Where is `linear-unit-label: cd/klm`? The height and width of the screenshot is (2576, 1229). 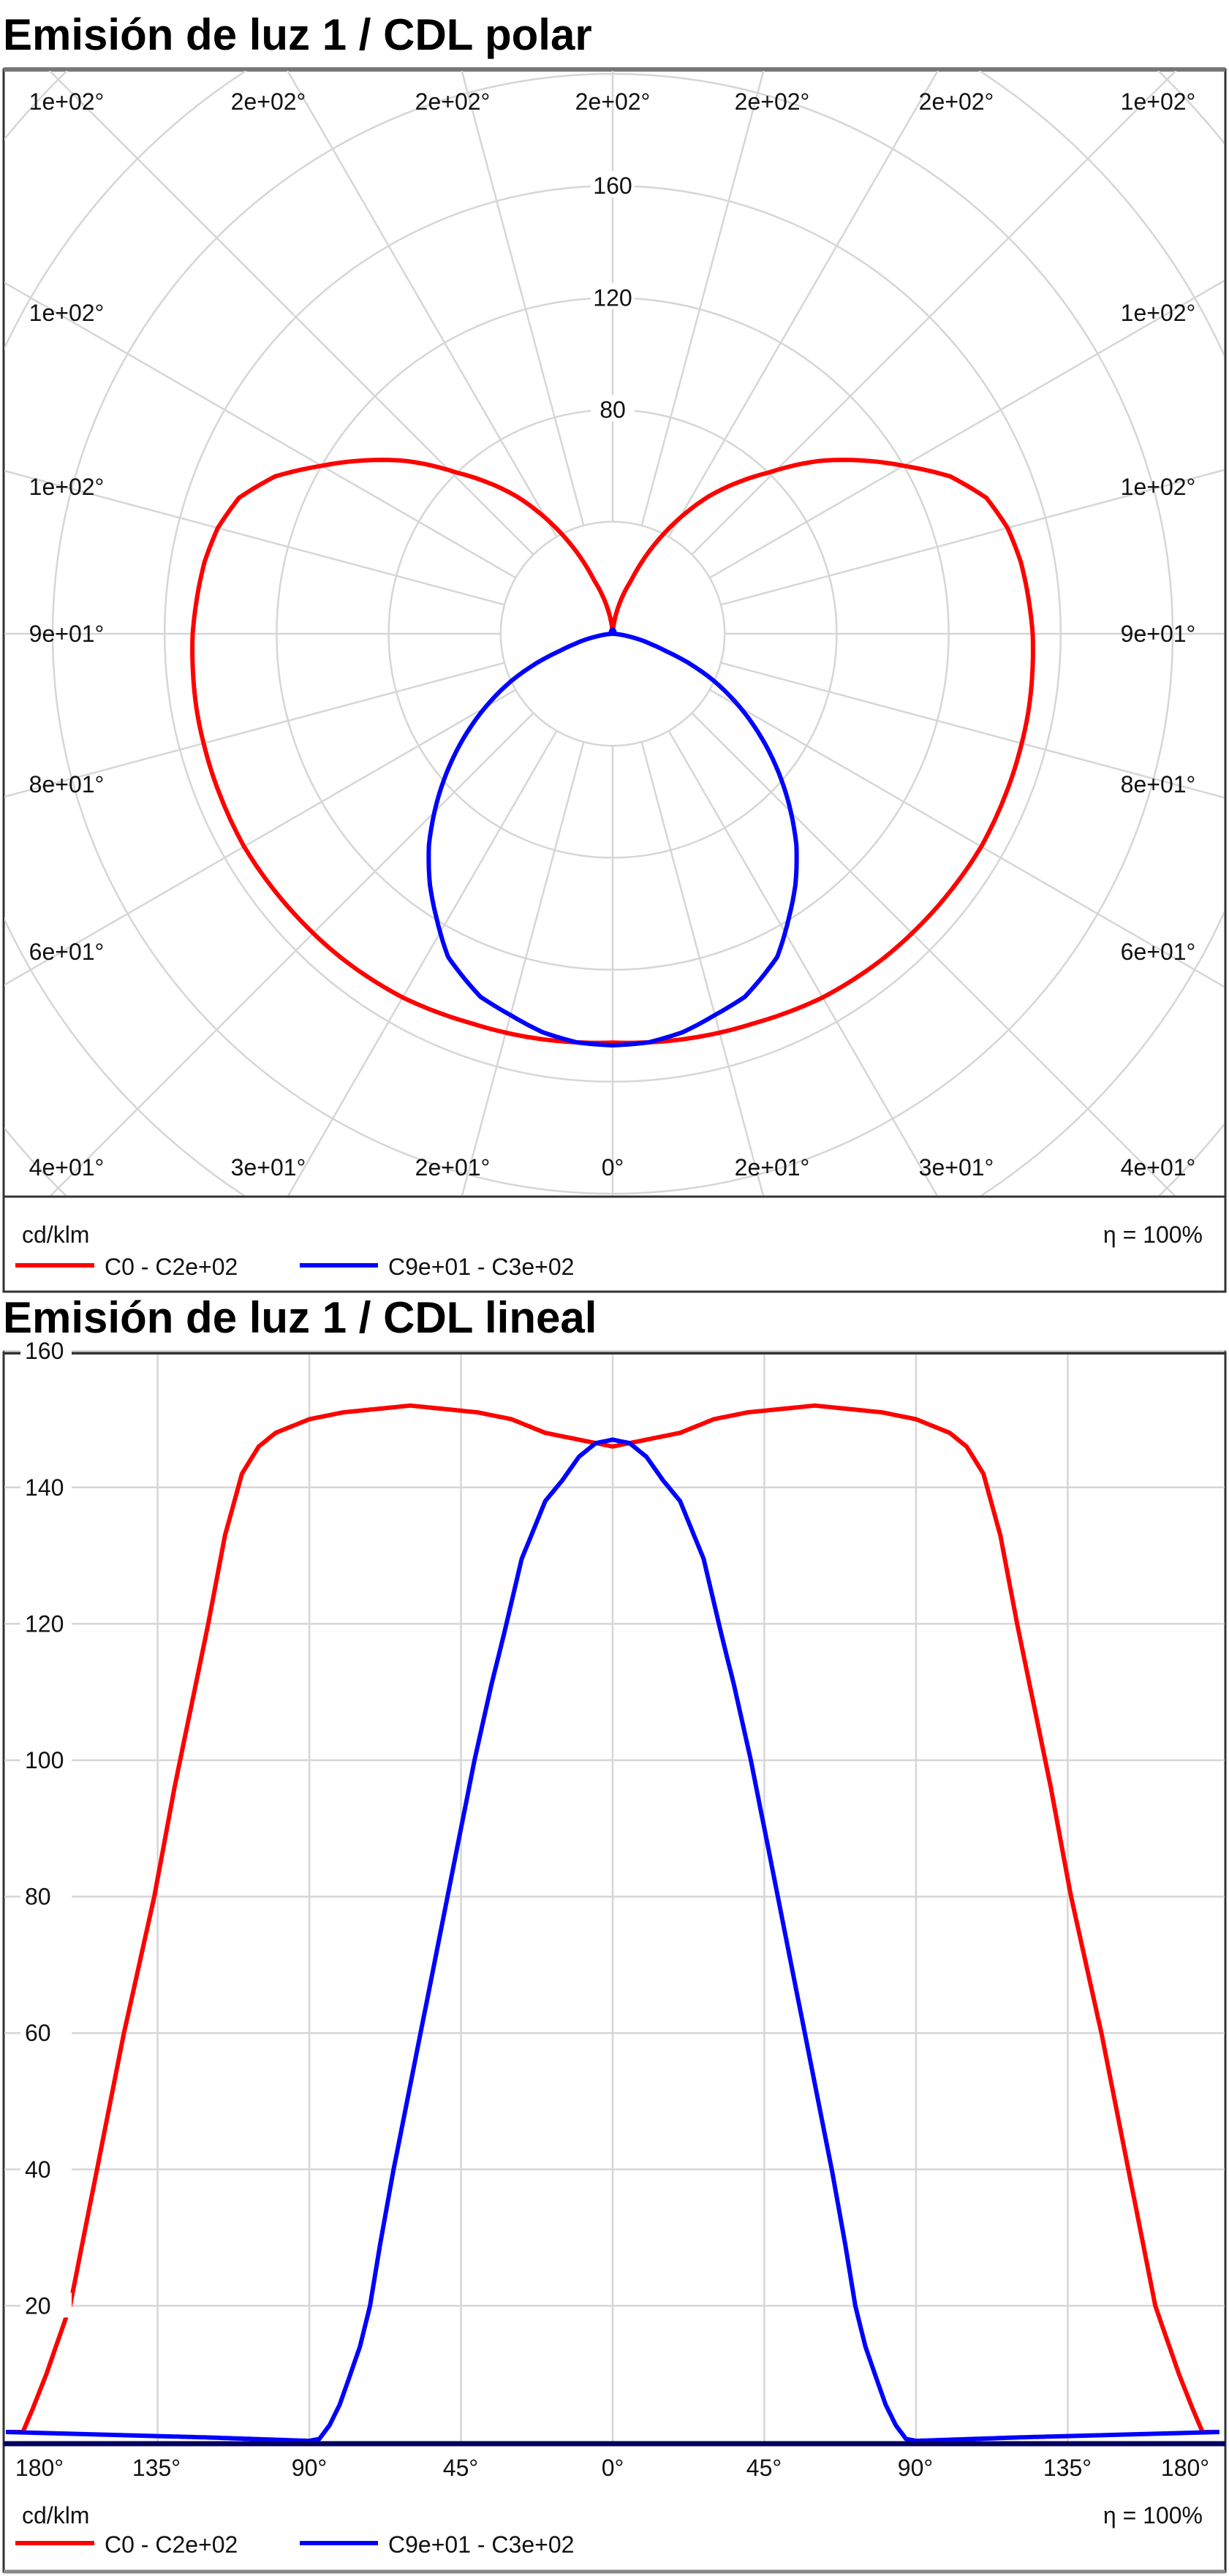
linear-unit-label: cd/klm is located at coordinates (55, 2515).